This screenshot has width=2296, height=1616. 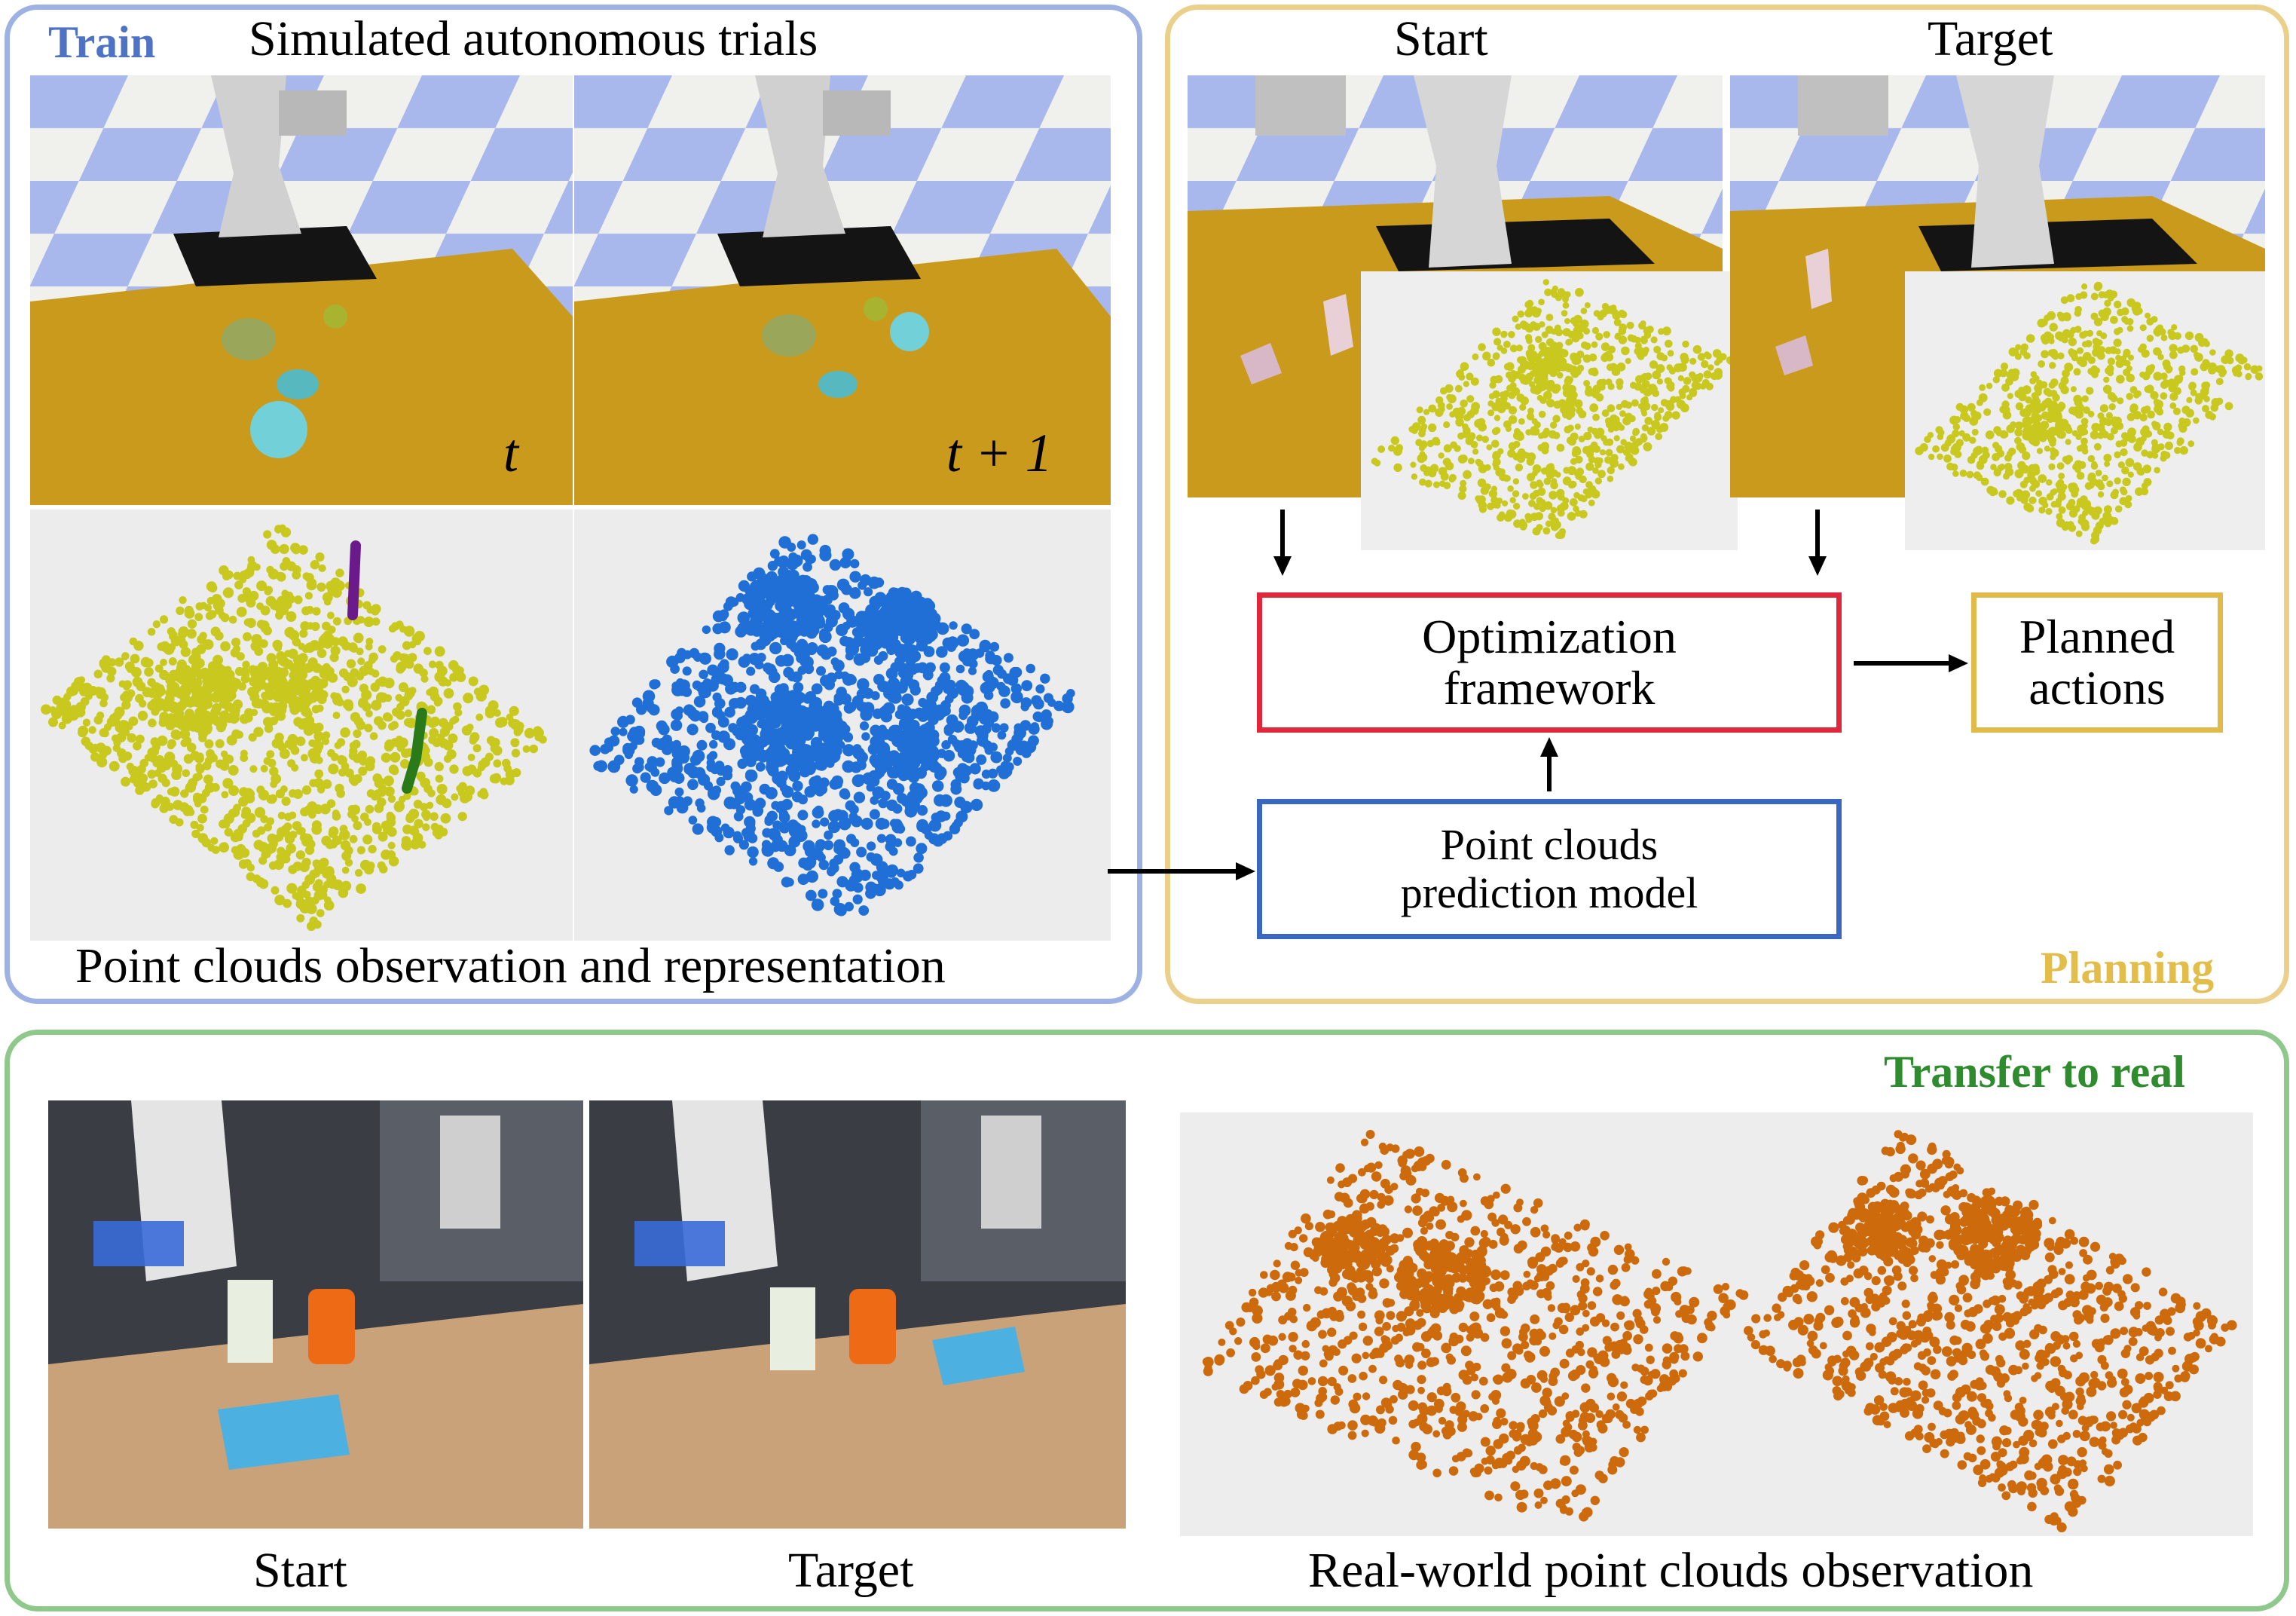 What do you see at coordinates (1441, 38) in the screenshot?
I see `planning-start-label: Start` at bounding box center [1441, 38].